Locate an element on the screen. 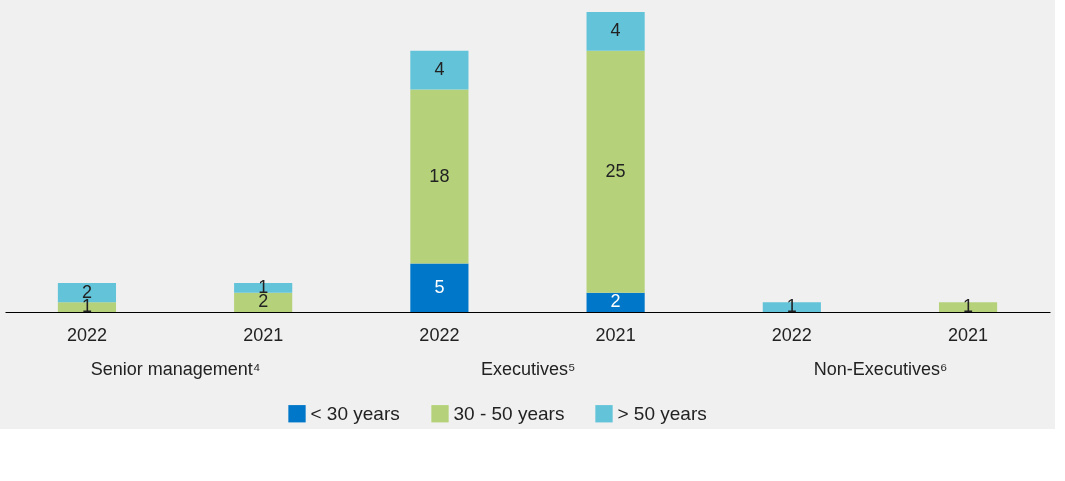 This screenshot has height=481, width=1065. data-label: 25 is located at coordinates (615, 170).